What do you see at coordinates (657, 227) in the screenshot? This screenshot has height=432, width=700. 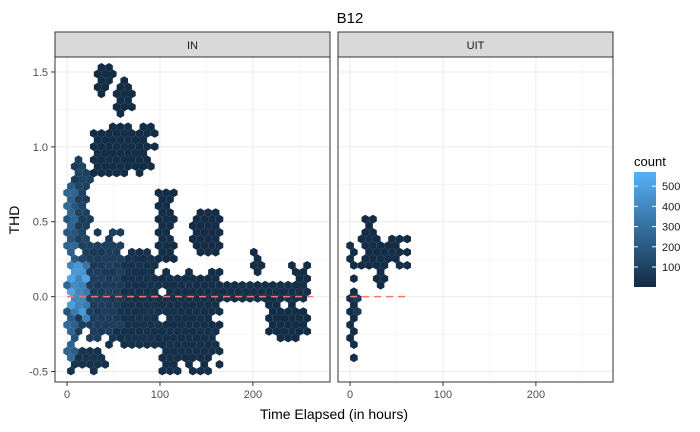 I see `legend-ticks: 100 200 300 400 500` at bounding box center [657, 227].